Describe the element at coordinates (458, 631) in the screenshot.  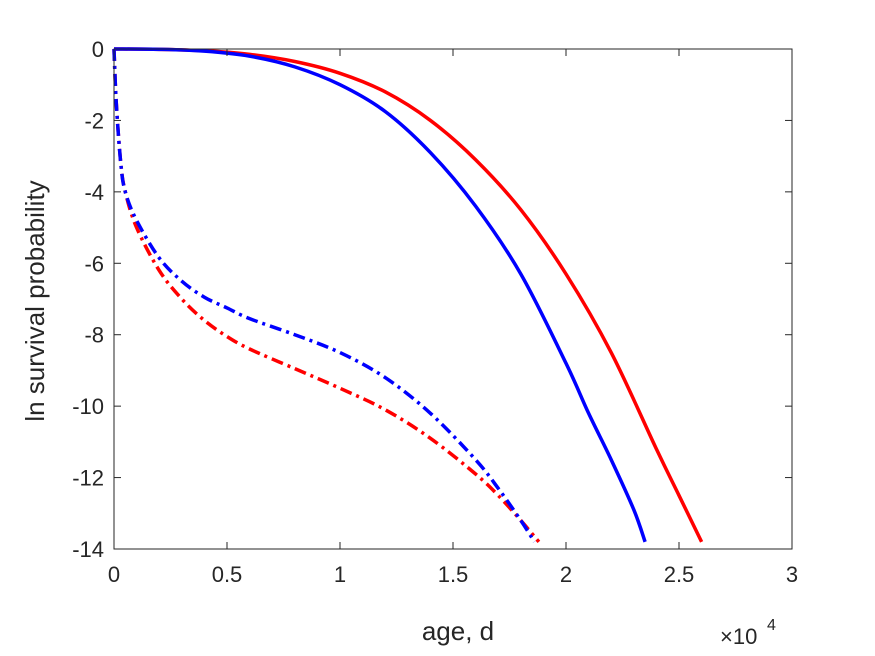
I see `x-axis-label: age, d` at that location.